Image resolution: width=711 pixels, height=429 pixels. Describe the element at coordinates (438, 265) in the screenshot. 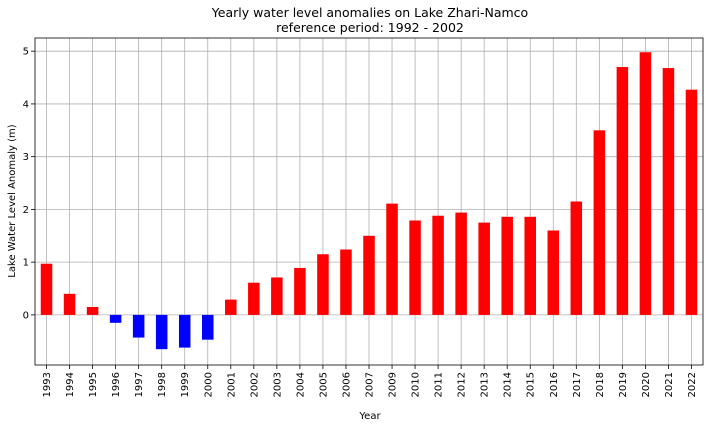

I see `bar-2011` at that location.